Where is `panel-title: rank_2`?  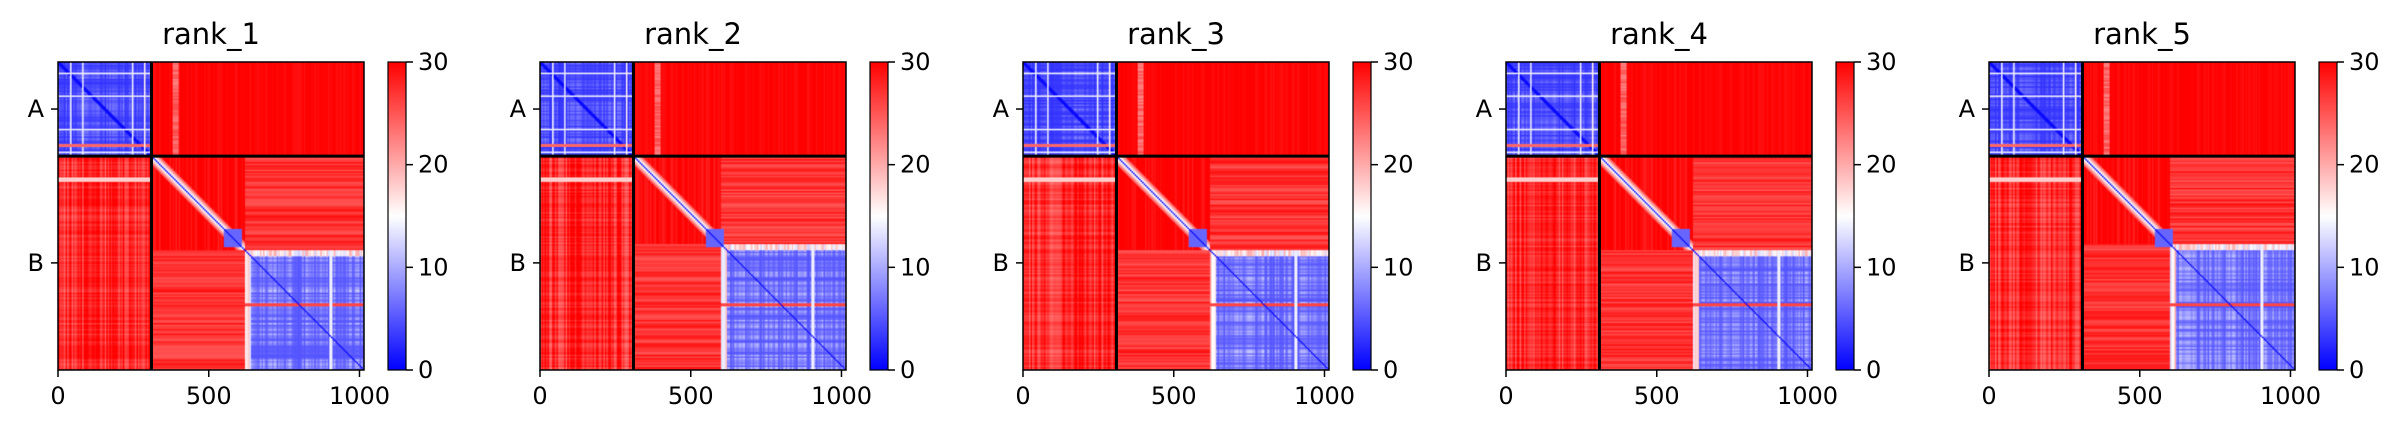
panel-title: rank_2 is located at coordinates (693, 34).